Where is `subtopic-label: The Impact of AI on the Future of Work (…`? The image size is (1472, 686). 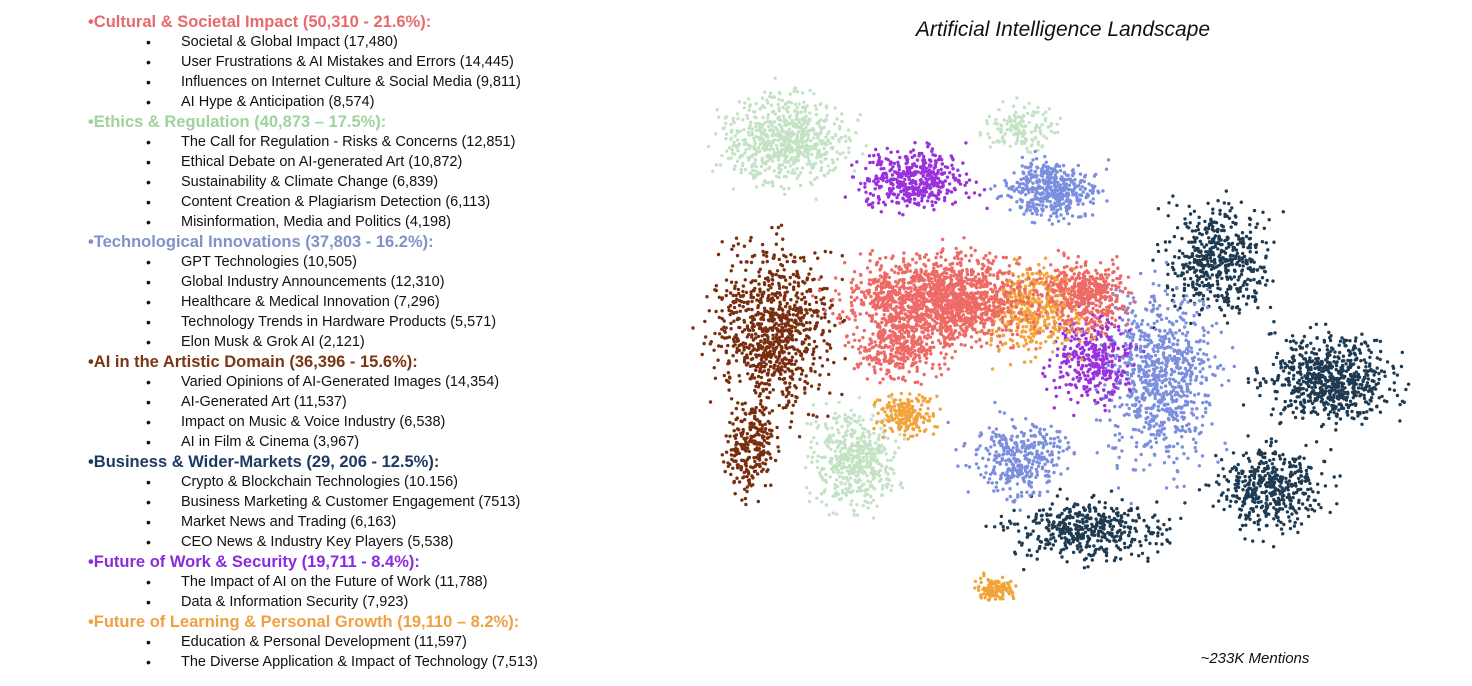 subtopic-label: The Impact of AI on the Future of Work (… is located at coordinates (334, 582).